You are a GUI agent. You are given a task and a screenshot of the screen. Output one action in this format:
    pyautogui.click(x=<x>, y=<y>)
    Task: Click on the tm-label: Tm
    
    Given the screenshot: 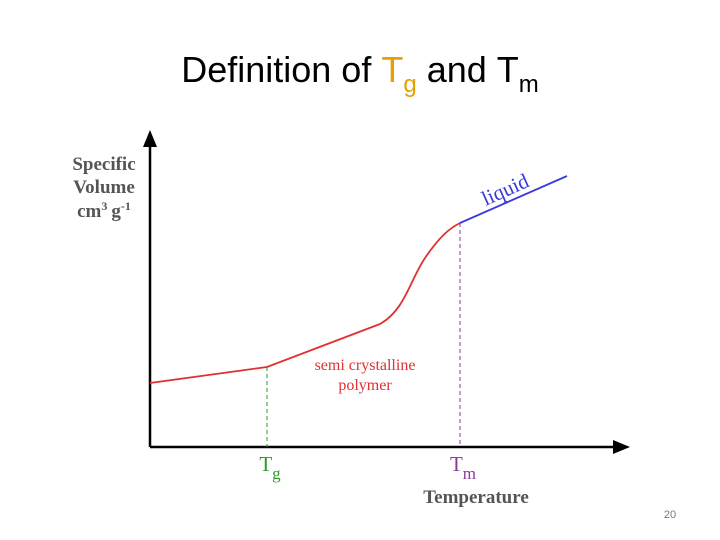 What is the action you would take?
    pyautogui.click(x=463, y=467)
    